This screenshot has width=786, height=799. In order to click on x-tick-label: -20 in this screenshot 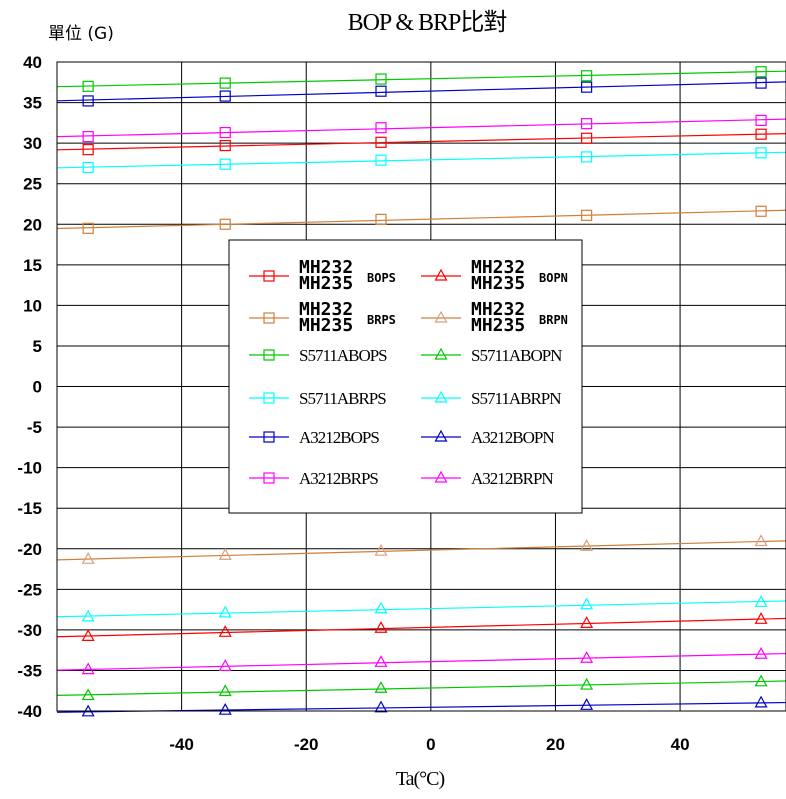, I will do `click(306, 744)`.